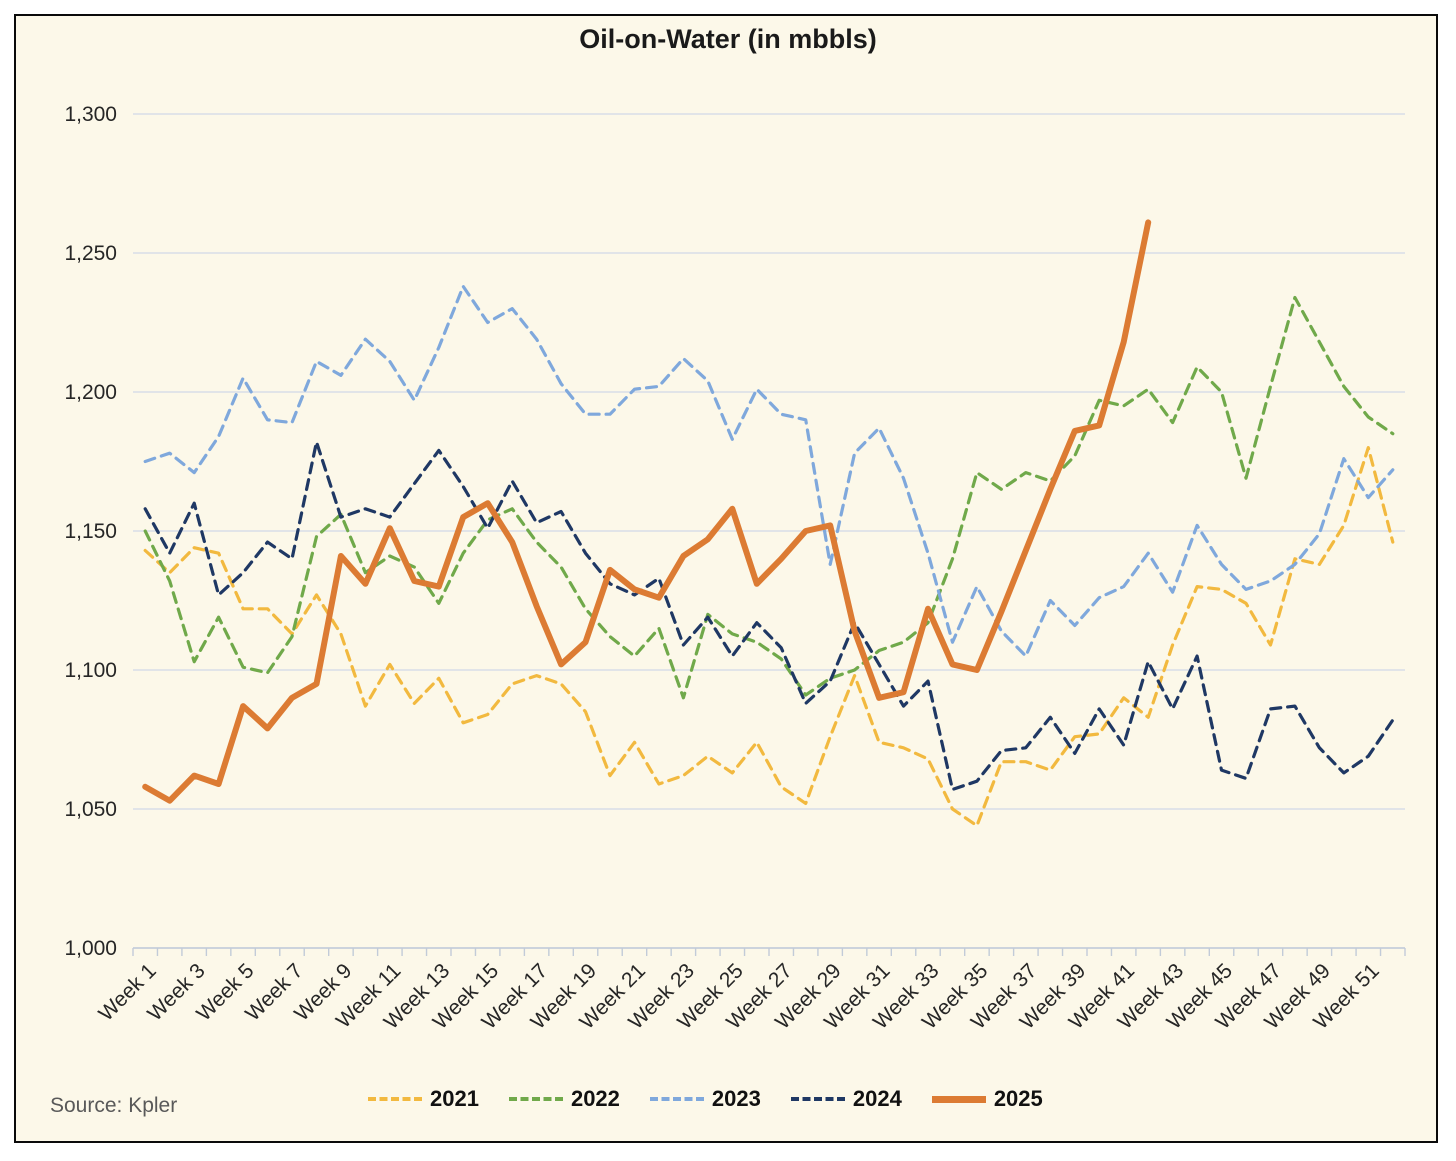 The image size is (1456, 1161). I want to click on legend: 2021 2022 2023 2024 2025, so click(705, 1099).